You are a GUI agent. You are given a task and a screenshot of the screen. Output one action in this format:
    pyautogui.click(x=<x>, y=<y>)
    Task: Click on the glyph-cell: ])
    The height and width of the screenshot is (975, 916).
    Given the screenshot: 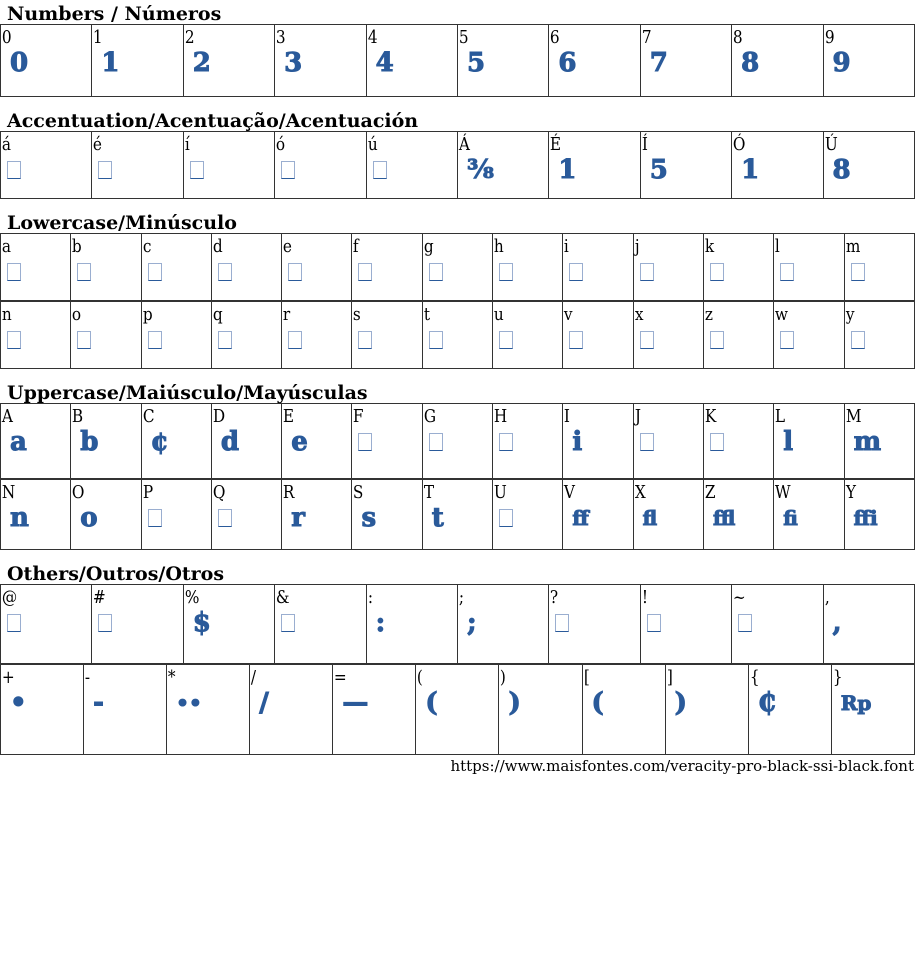 What is the action you would take?
    pyautogui.click(x=706, y=709)
    